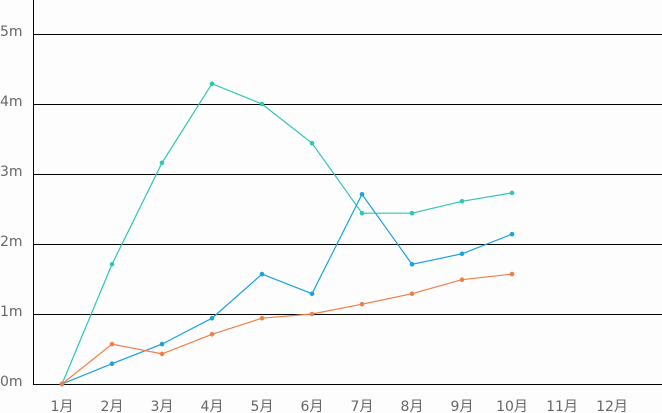  What do you see at coordinates (512, 406) in the screenshot?
I see `x-tick-label: 10月` at bounding box center [512, 406].